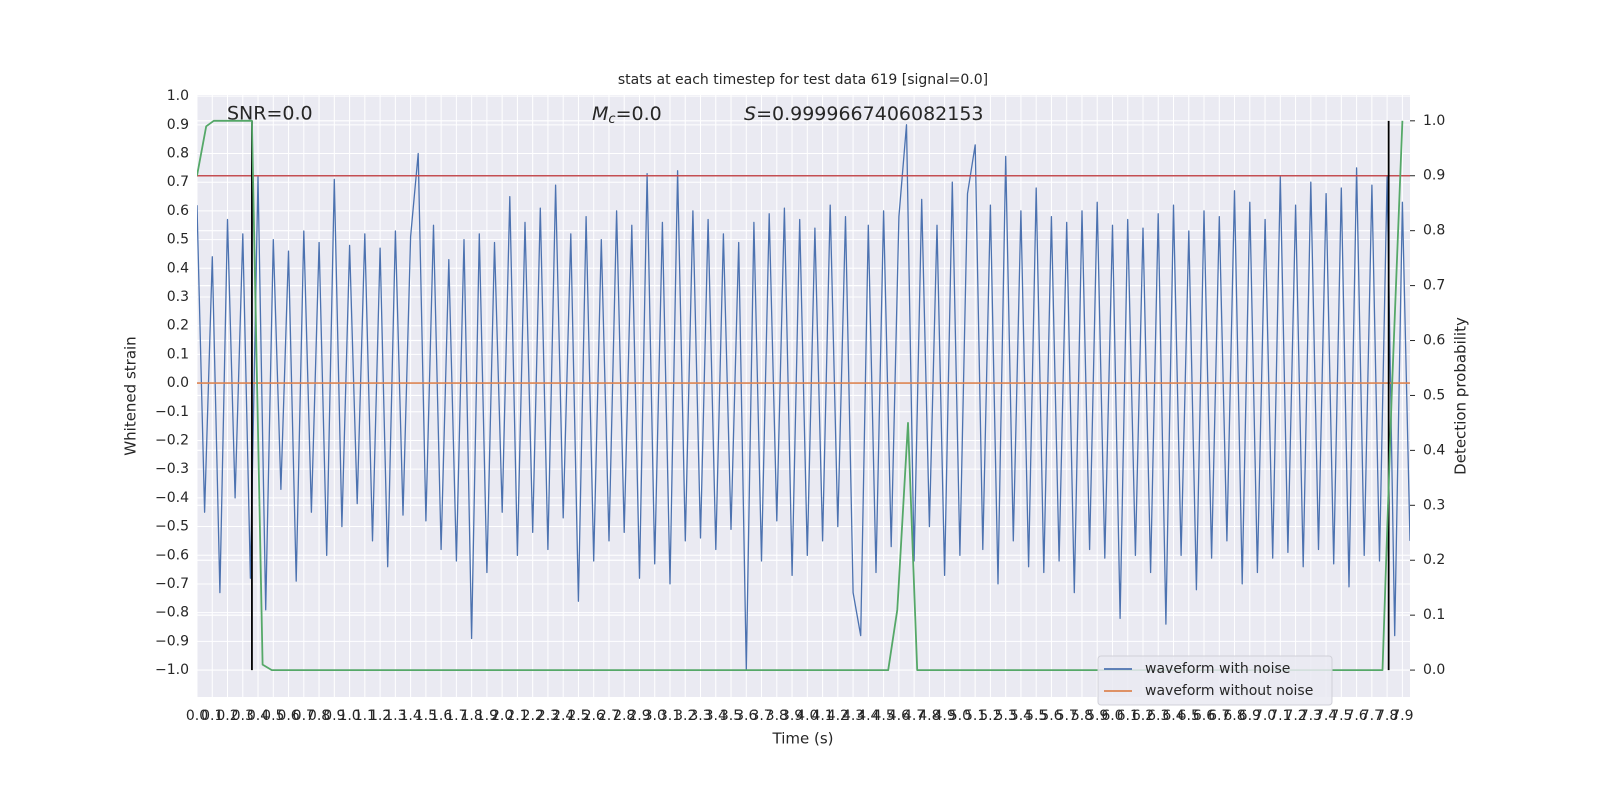 This screenshot has width=1600, height=800. Describe the element at coordinates (349, 716) in the screenshot. I see `x-tick-label: 1.0` at that location.